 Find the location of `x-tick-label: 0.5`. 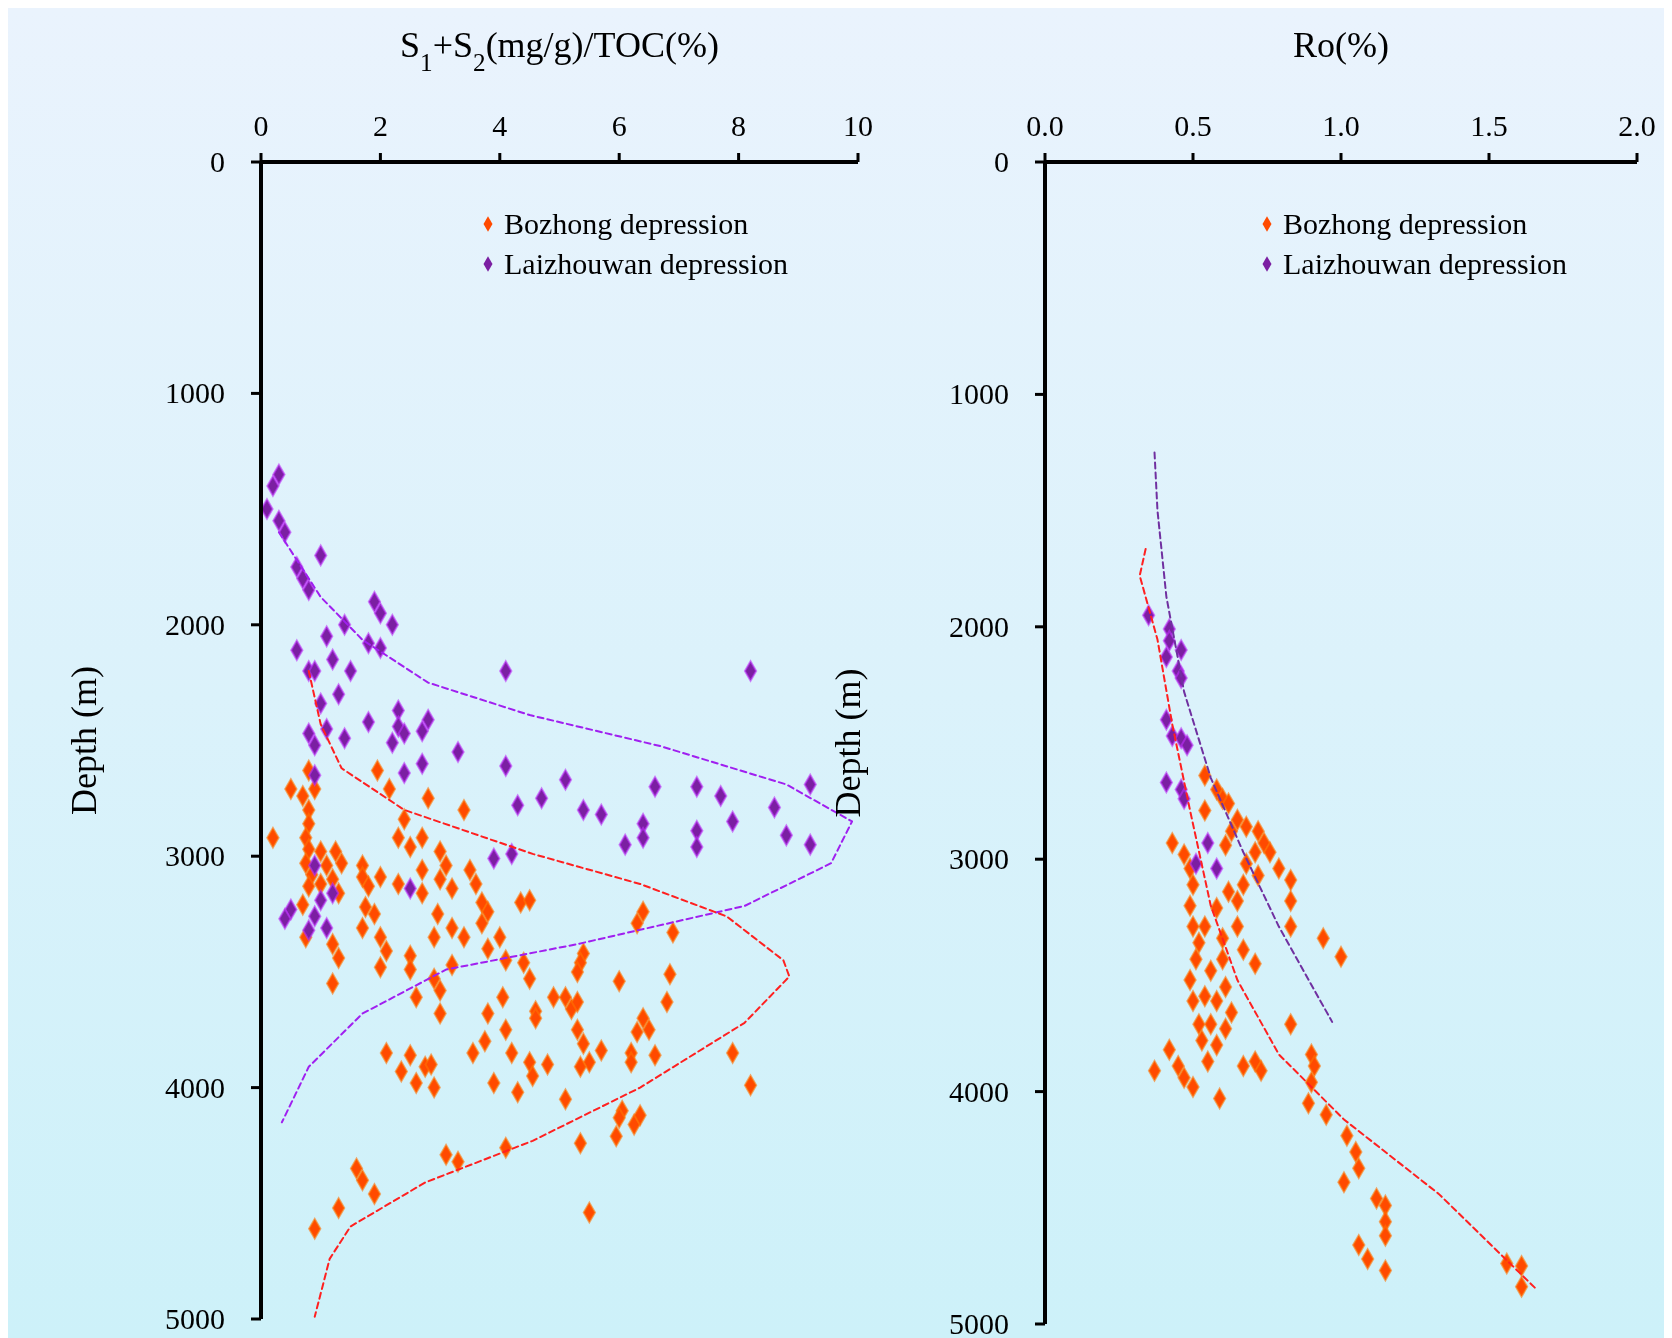

x-tick-label: 0.5 is located at coordinates (1193, 125).